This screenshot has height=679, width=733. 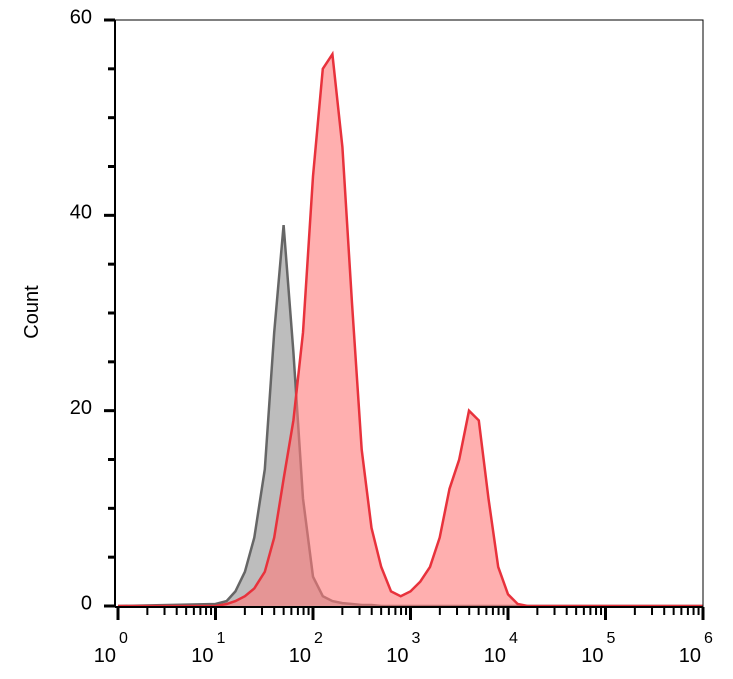 What do you see at coordinates (81, 408) in the screenshot?
I see `y-tick-label: 20` at bounding box center [81, 408].